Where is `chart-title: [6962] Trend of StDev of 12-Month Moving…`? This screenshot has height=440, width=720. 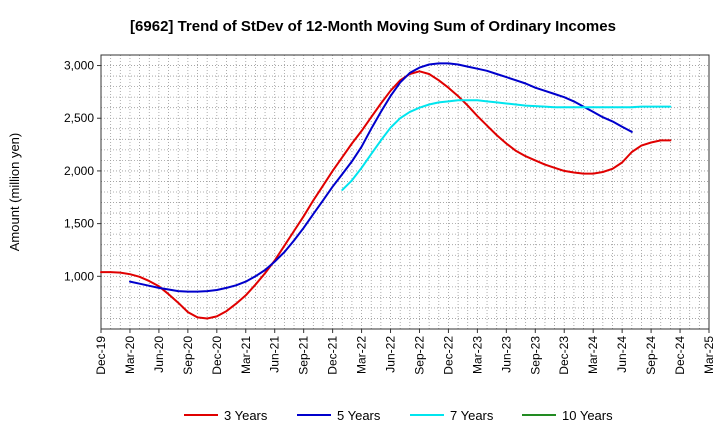 chart-title: [6962] Trend of StDev of 12-Month Moving… is located at coordinates (373, 26).